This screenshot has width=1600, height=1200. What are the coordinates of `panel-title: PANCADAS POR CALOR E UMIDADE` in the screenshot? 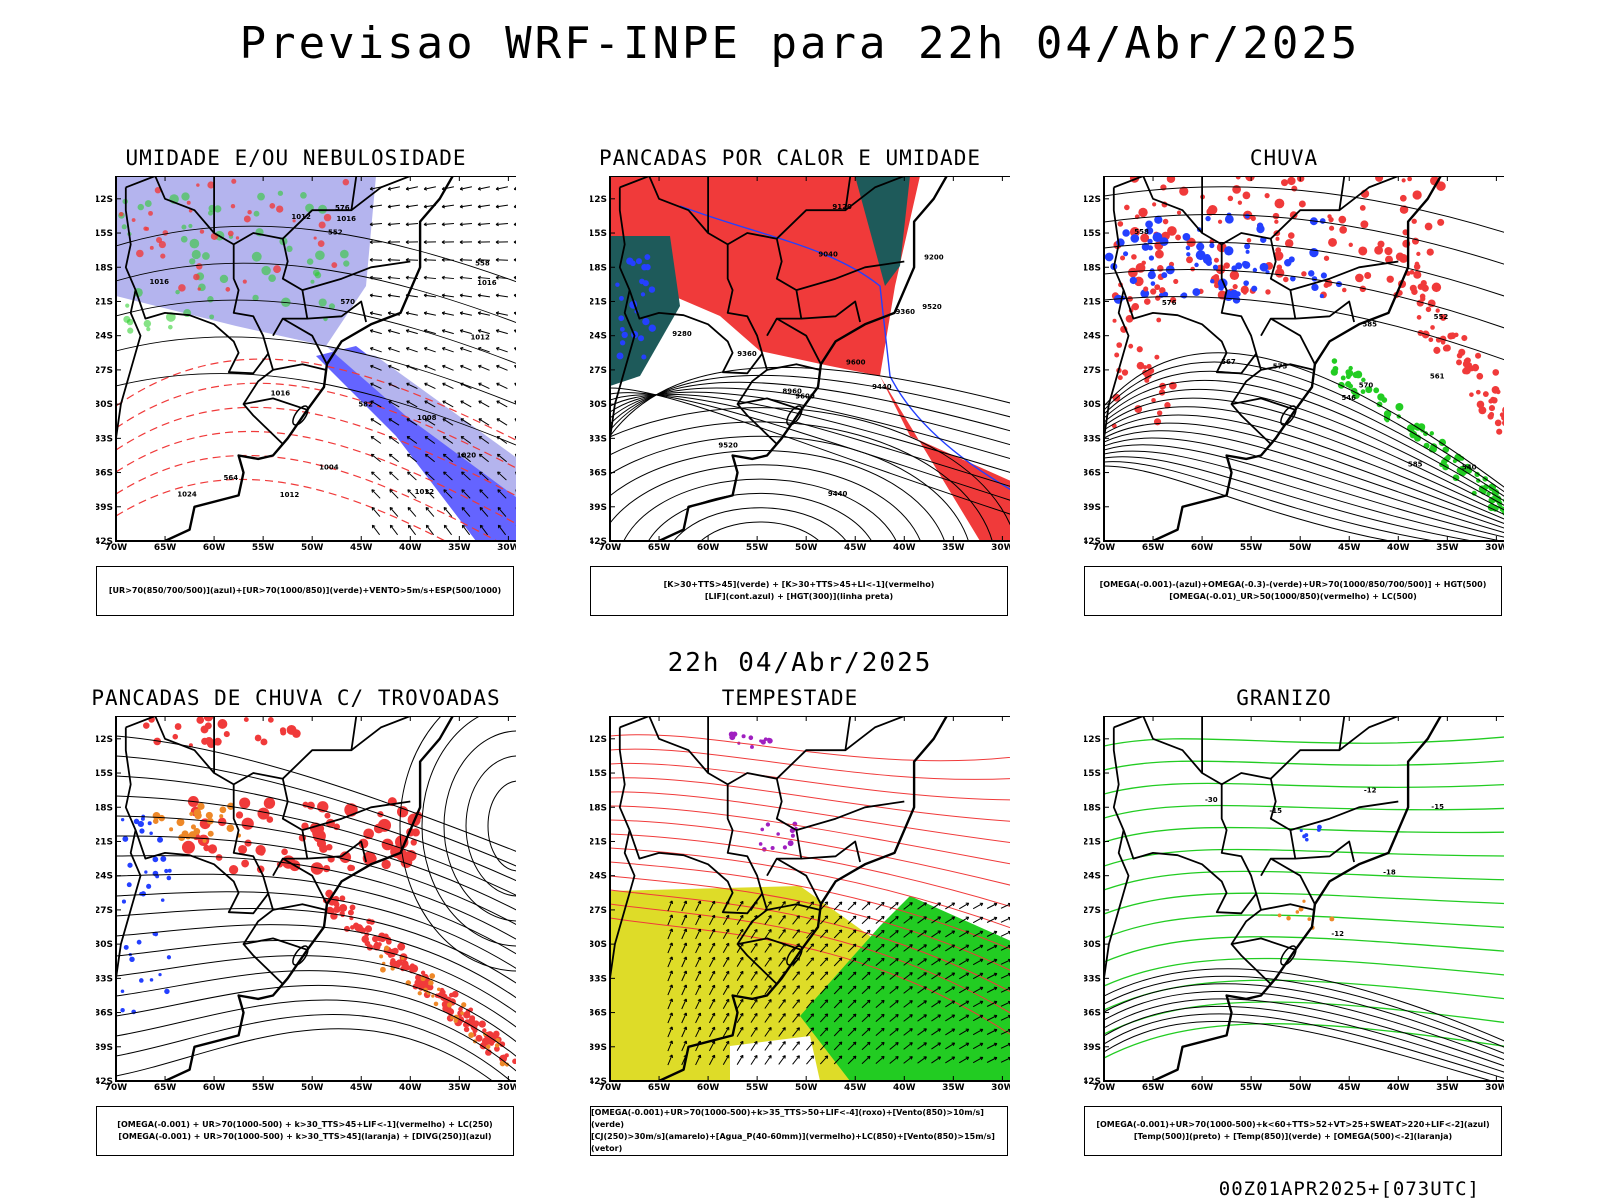 It's located at (789, 158).